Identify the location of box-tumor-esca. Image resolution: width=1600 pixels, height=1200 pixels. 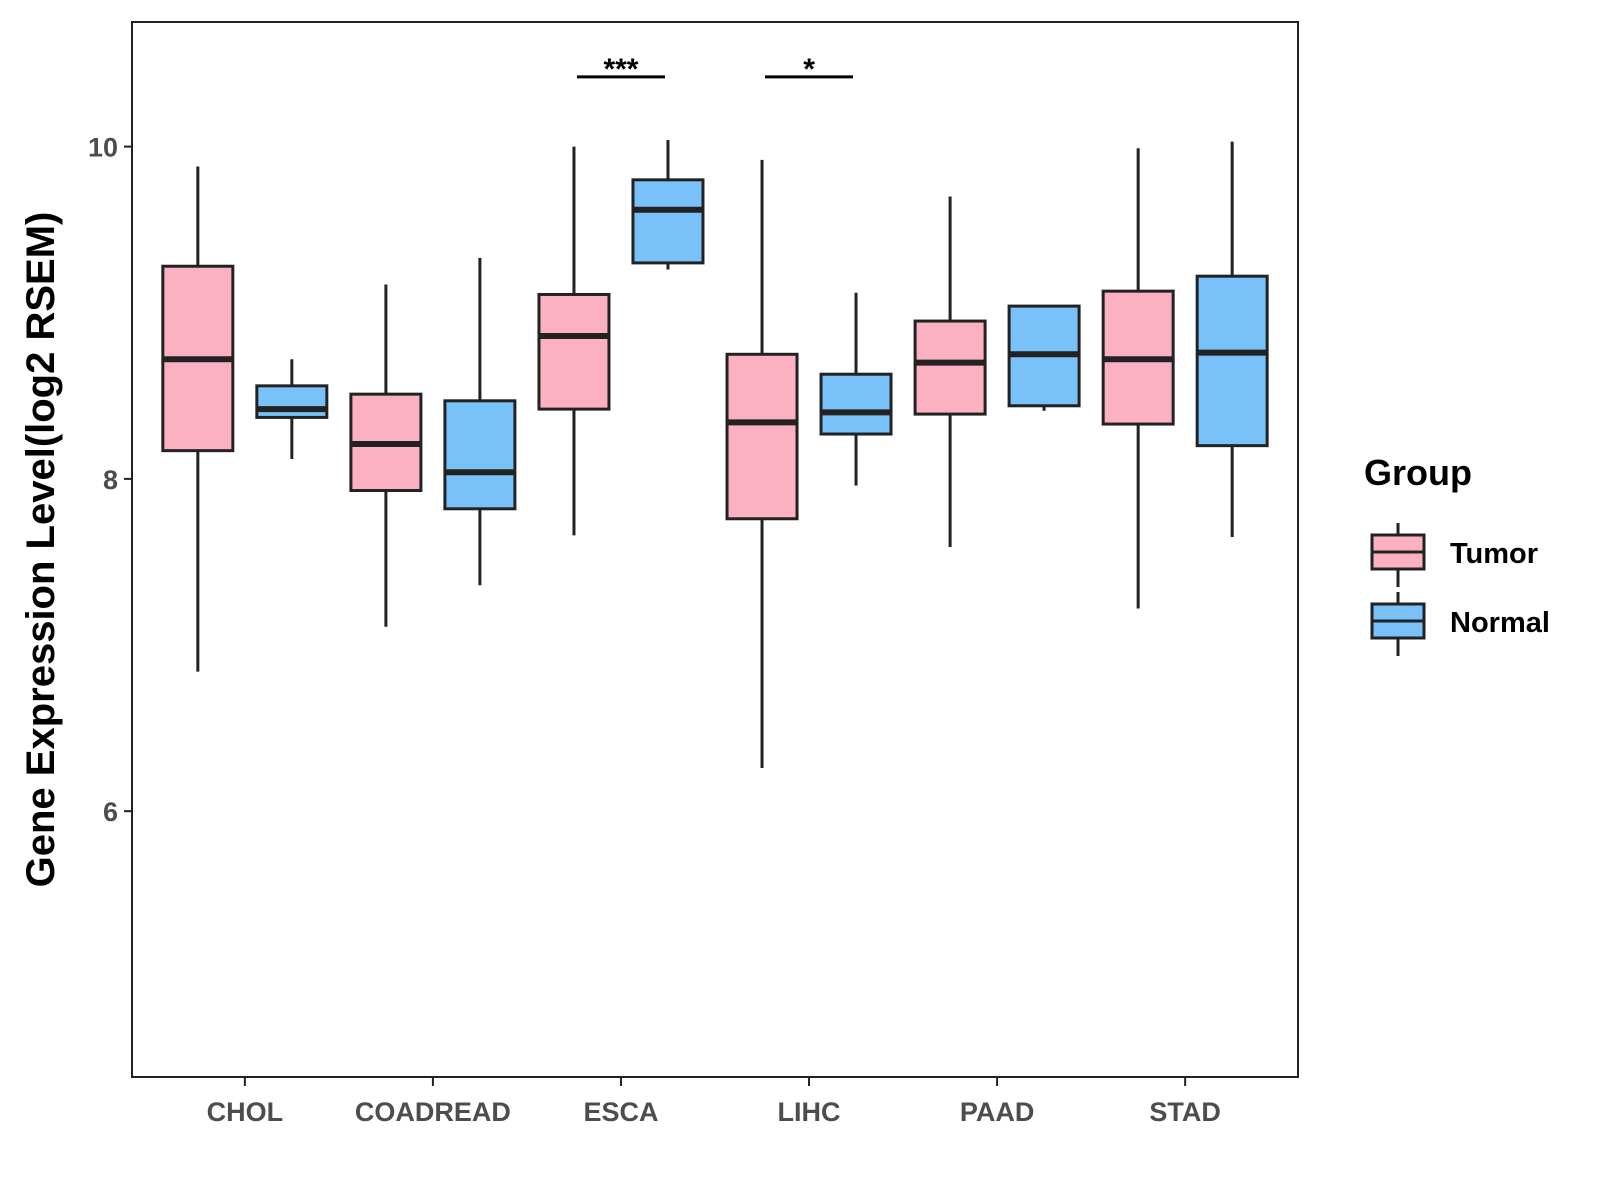
(574, 341).